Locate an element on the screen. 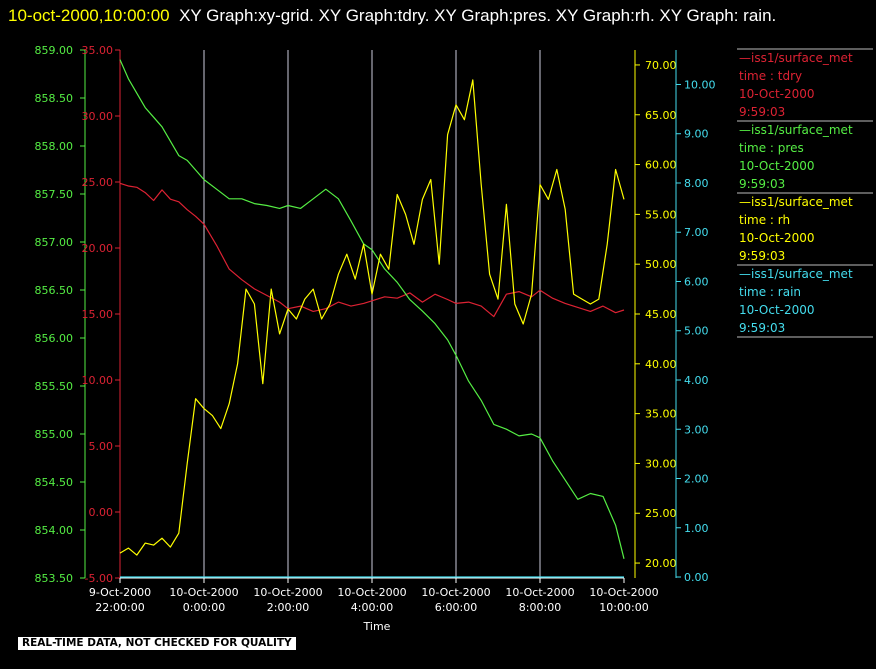 This screenshot has width=876, height=669. tdry-series-line is located at coordinates (372, 250).